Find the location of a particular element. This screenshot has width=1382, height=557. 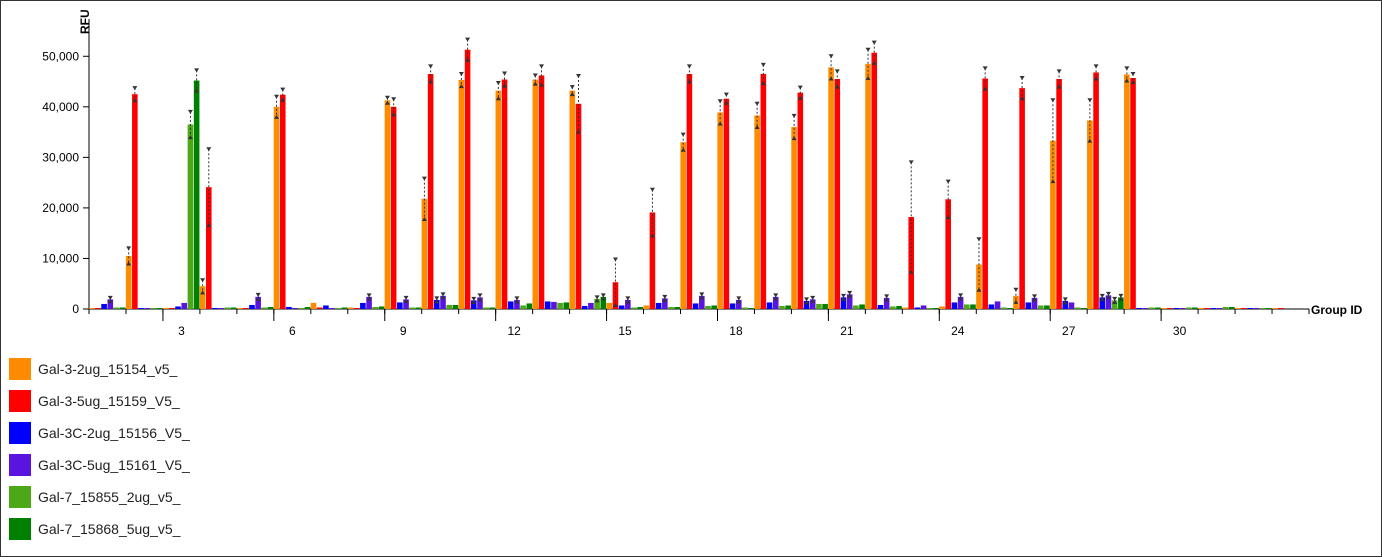

legend-item: Gal-7_15868_5ug_v5_ is located at coordinates (99, 529).